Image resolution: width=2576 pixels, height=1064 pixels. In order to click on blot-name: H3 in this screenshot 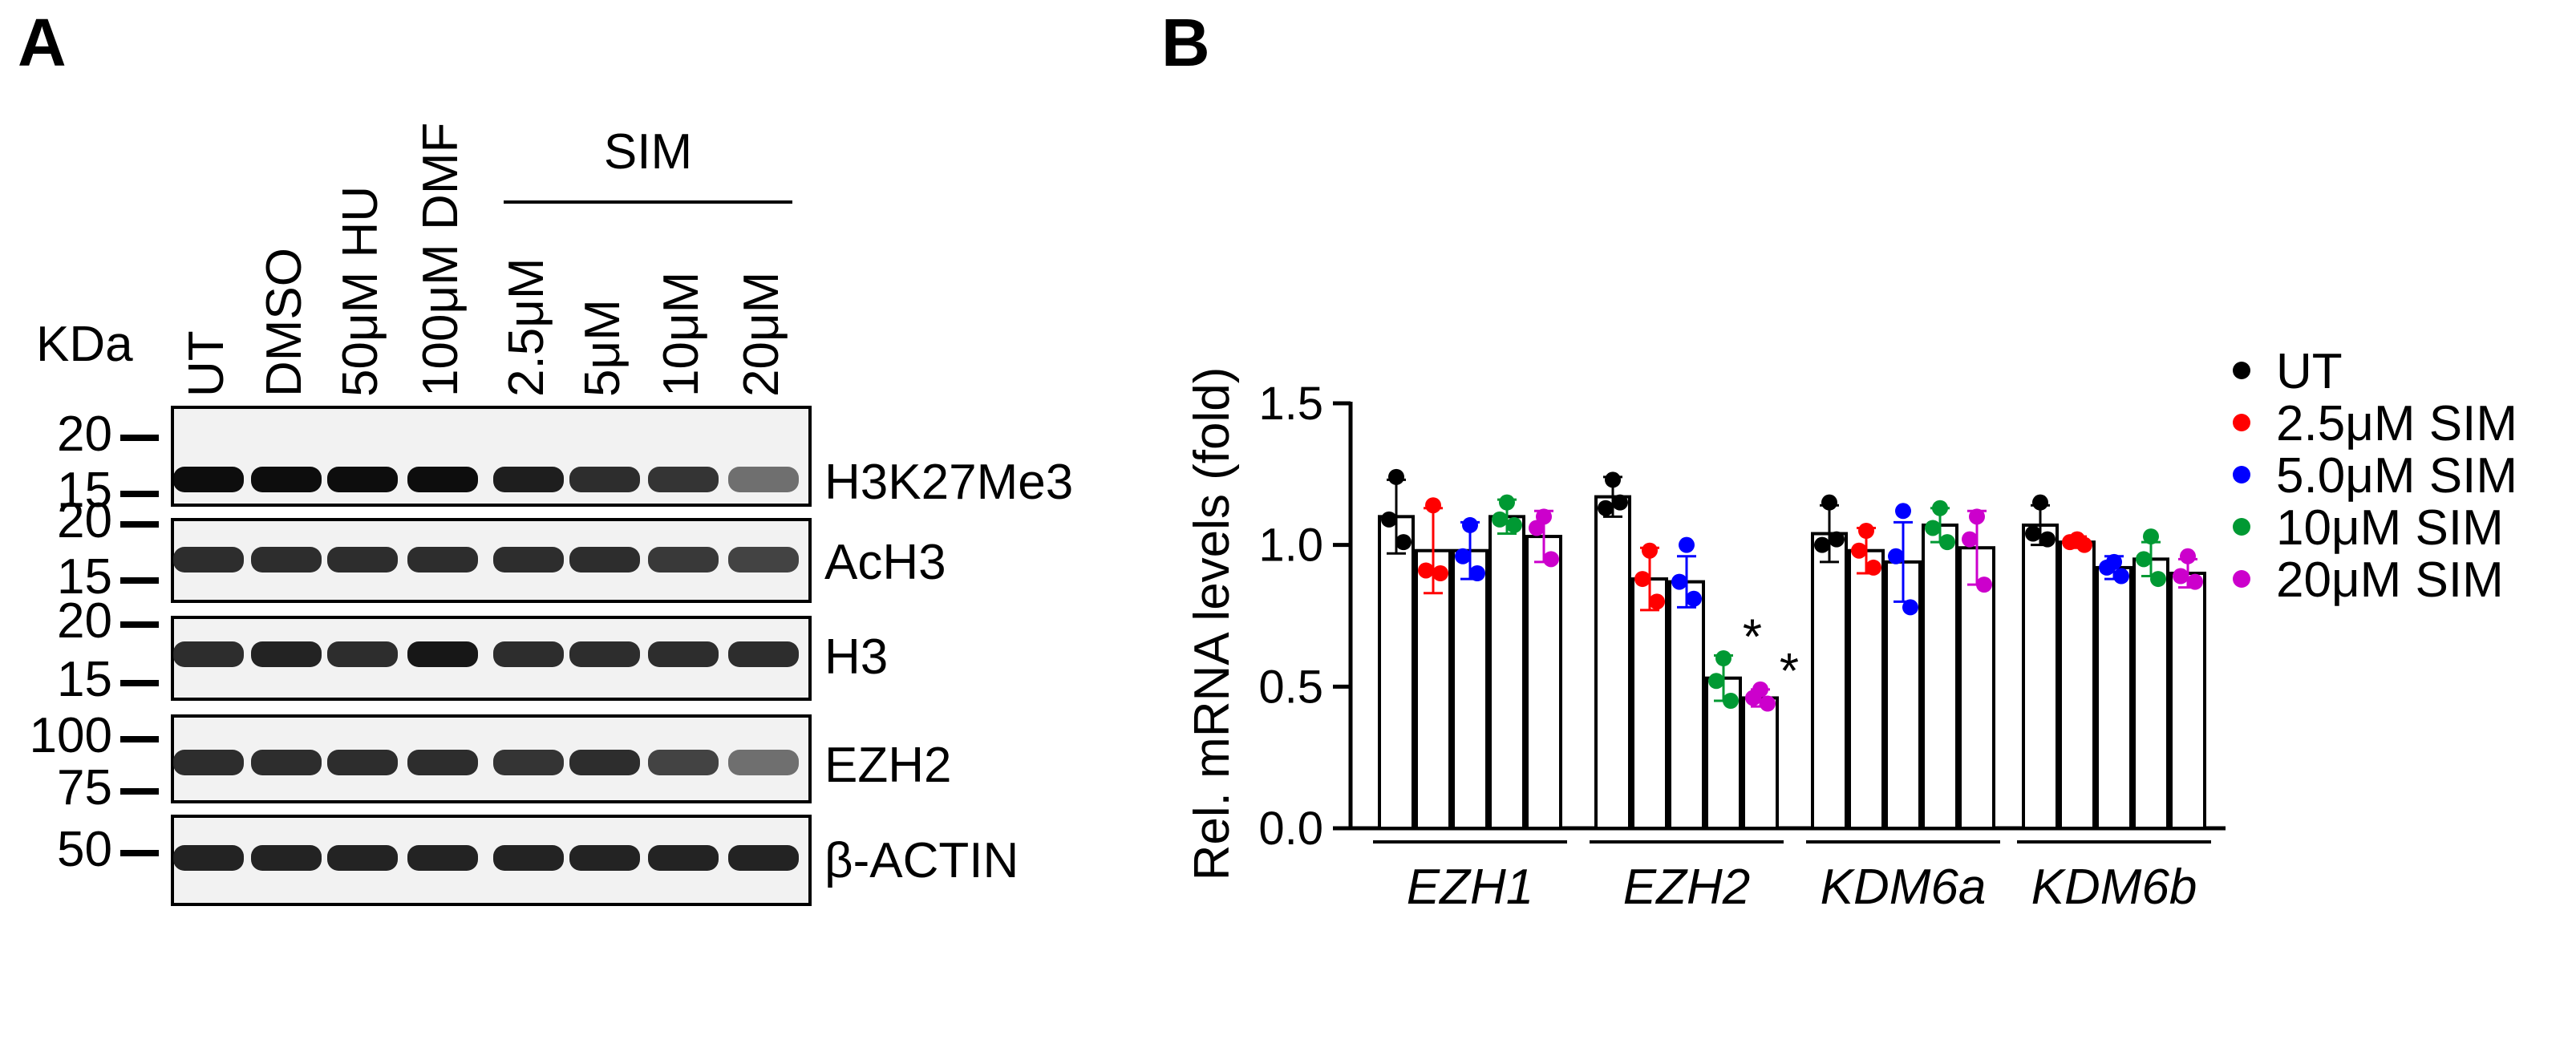, I will do `click(856, 657)`.